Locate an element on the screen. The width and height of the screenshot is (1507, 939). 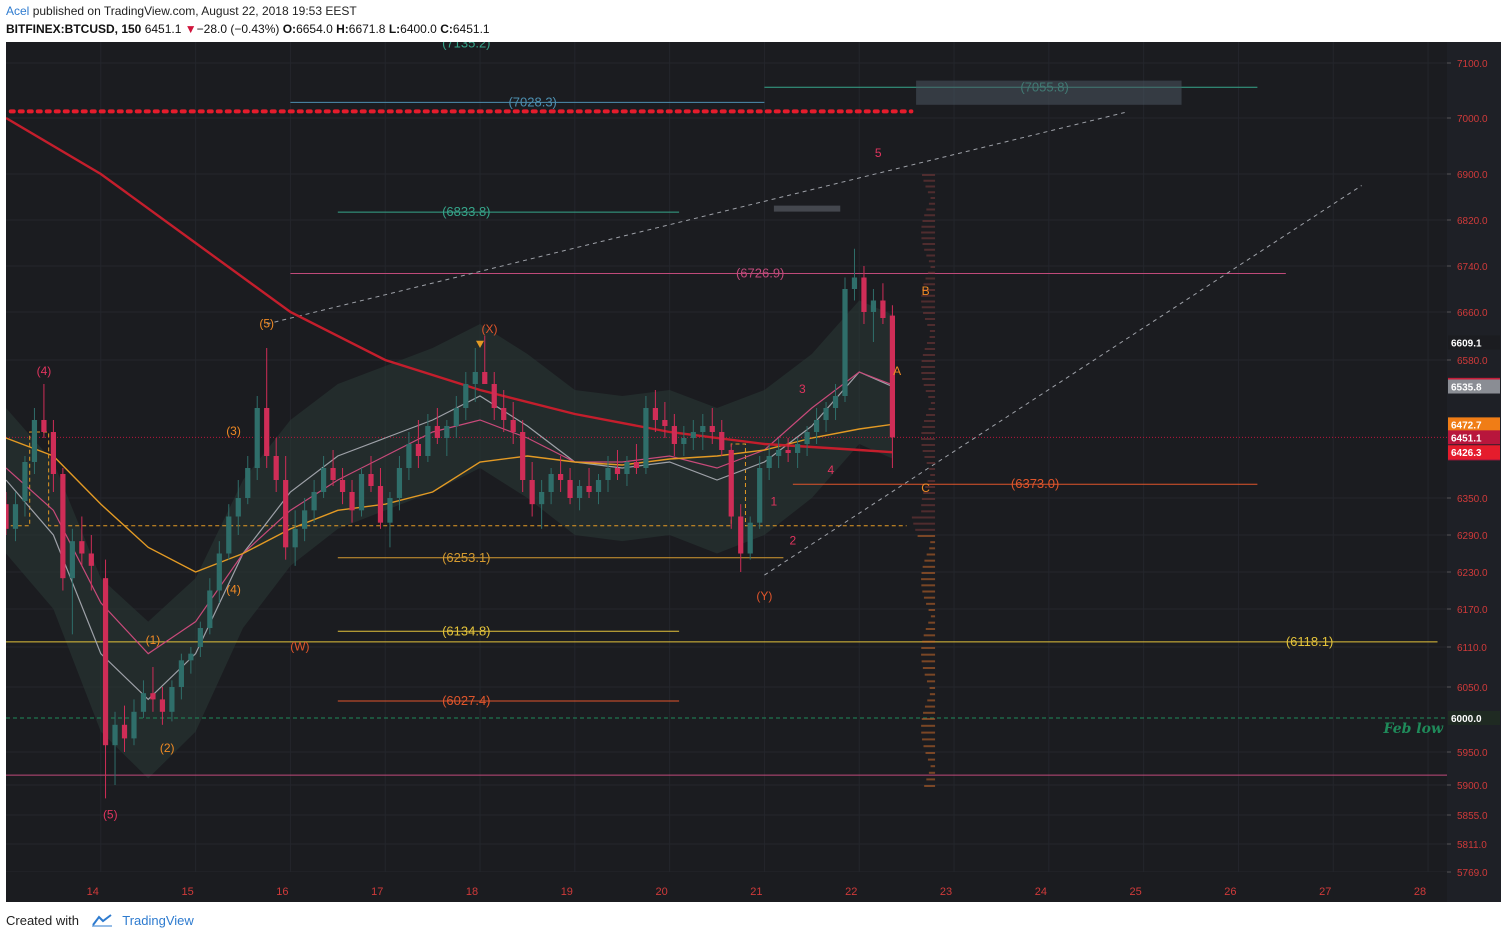
y-tick-label: 5811.0 is located at coordinates (1472, 845).